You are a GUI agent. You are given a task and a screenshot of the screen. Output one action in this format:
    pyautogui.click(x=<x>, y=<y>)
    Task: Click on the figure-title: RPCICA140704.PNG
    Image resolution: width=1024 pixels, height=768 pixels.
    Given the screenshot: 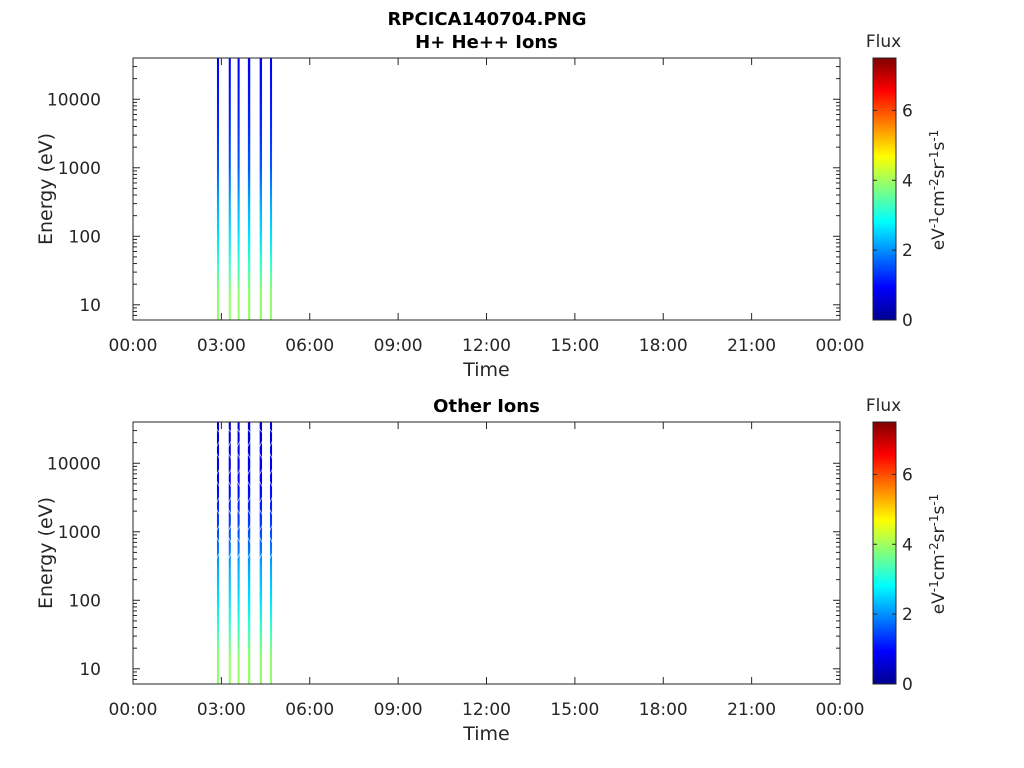 What is the action you would take?
    pyautogui.click(x=486, y=19)
    